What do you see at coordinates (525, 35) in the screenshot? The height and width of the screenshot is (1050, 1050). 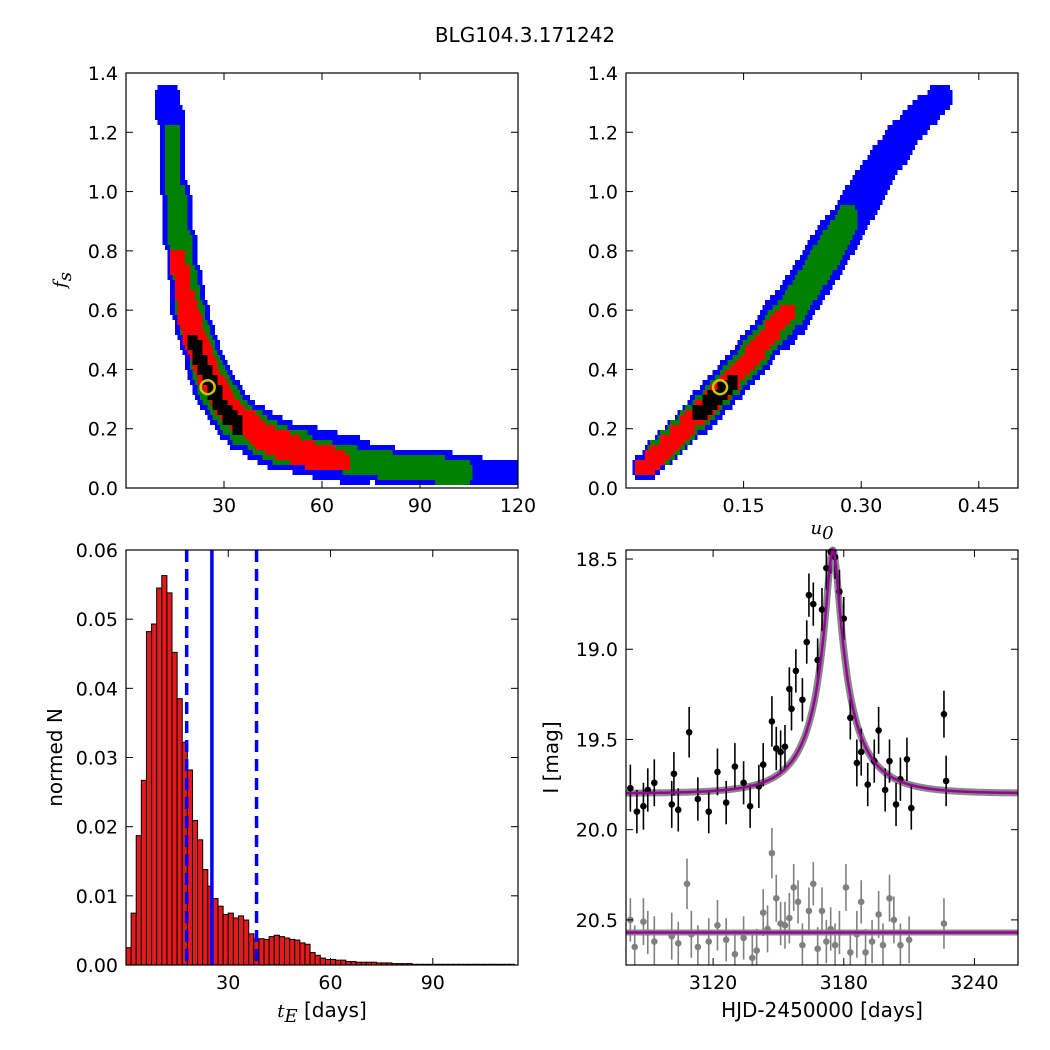 I see `figure-title: BLG104.3.171242` at bounding box center [525, 35].